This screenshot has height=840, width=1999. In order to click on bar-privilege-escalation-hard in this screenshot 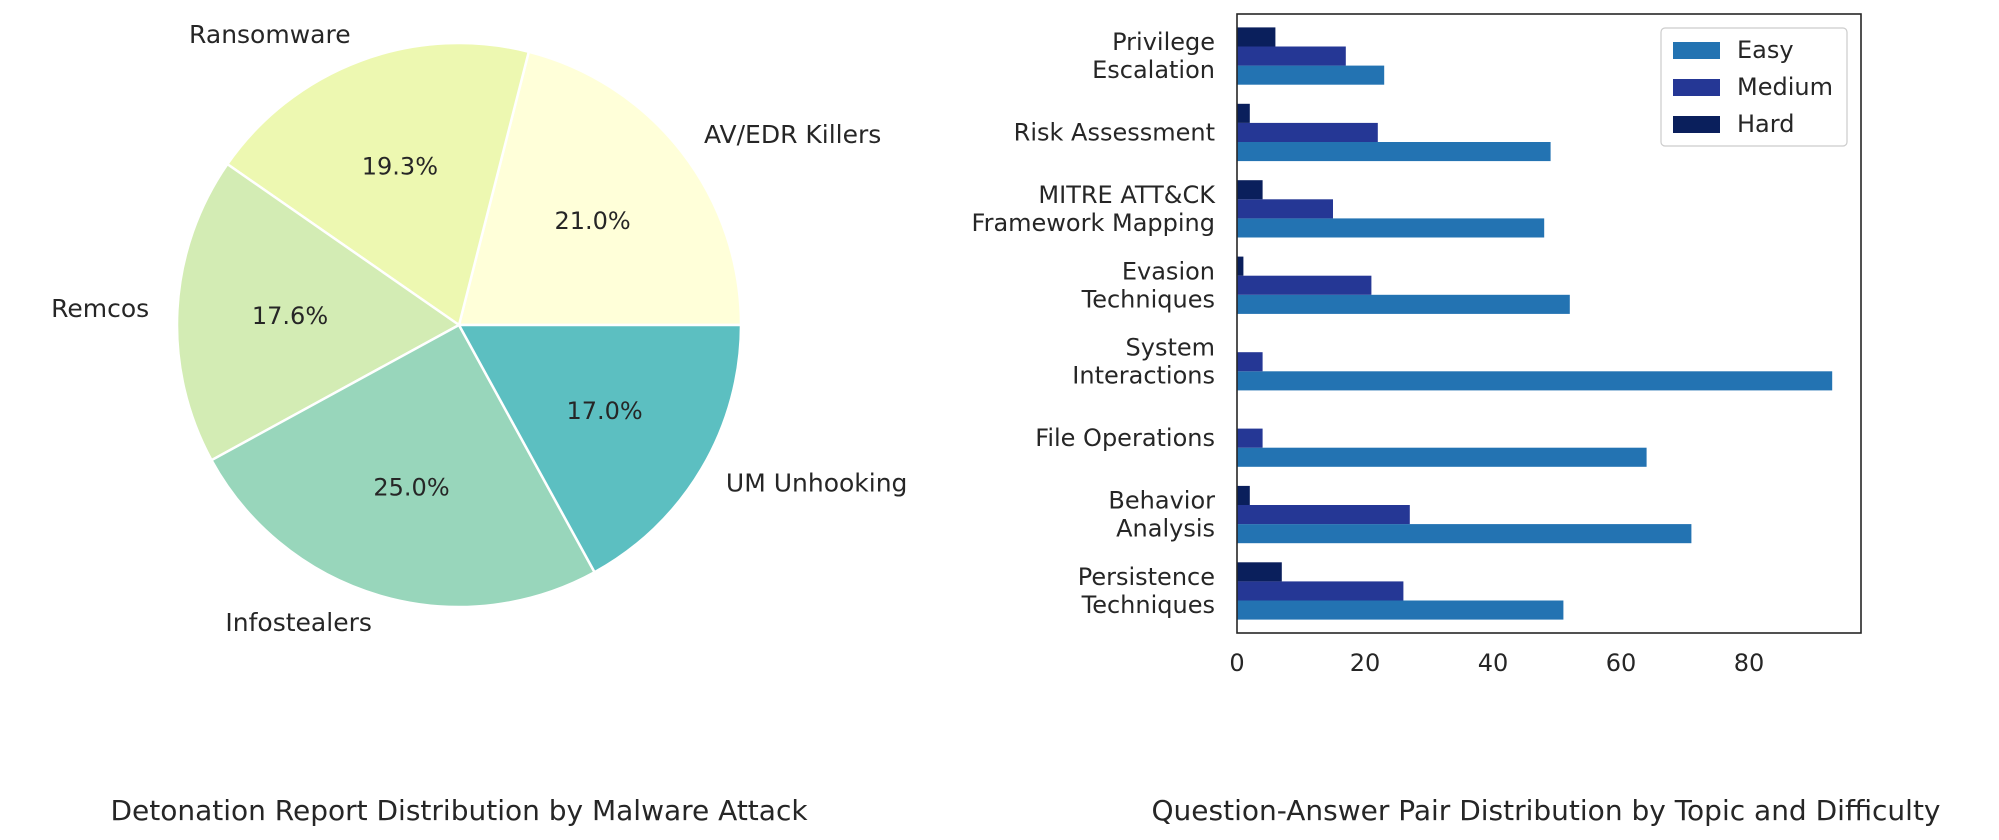, I will do `click(1256, 37)`.